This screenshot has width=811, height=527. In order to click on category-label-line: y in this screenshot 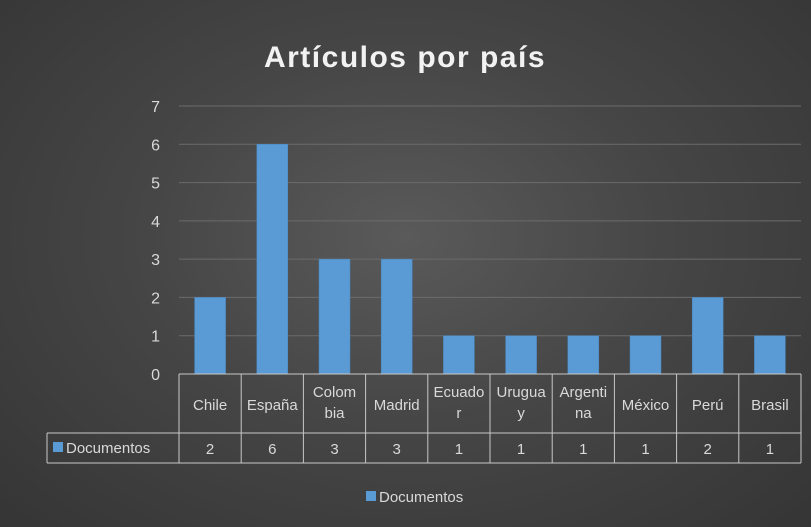, I will do `click(521, 413)`.